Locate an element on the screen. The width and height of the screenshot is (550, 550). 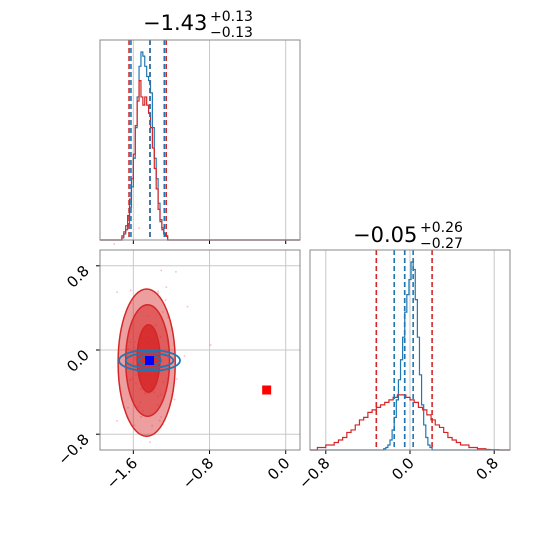
histogram-panel-param2 is located at coordinates (410, 351).